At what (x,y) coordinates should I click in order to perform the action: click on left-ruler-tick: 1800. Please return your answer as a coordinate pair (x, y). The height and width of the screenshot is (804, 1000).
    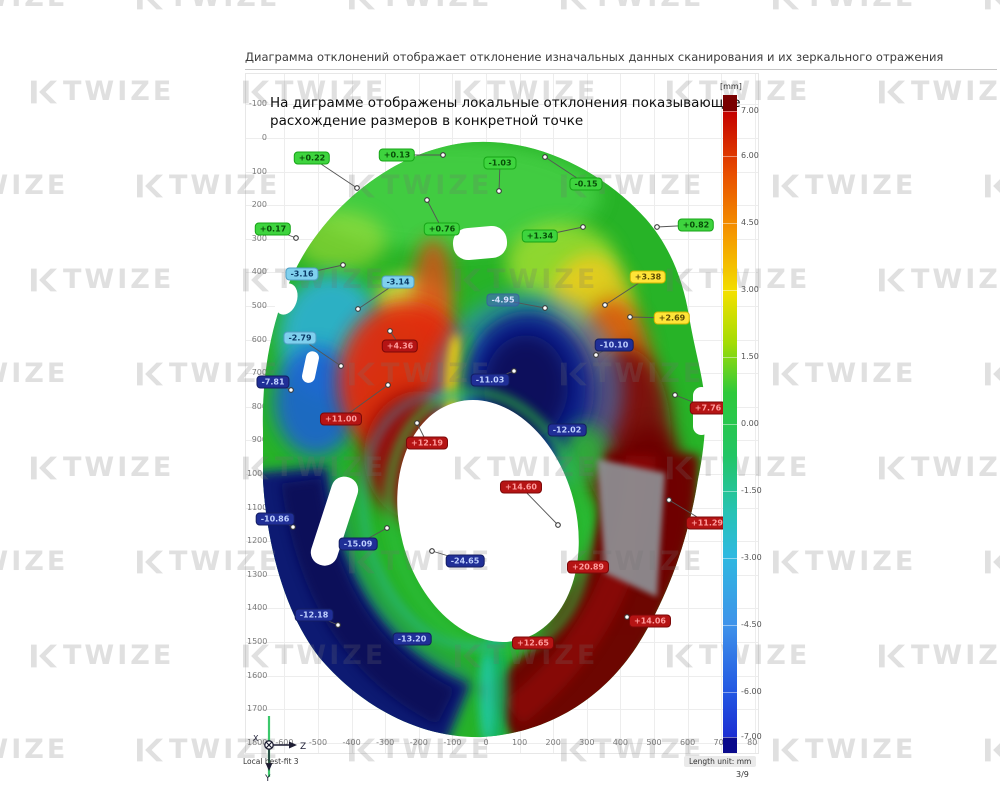
    Looking at the image, I should click on (257, 742).